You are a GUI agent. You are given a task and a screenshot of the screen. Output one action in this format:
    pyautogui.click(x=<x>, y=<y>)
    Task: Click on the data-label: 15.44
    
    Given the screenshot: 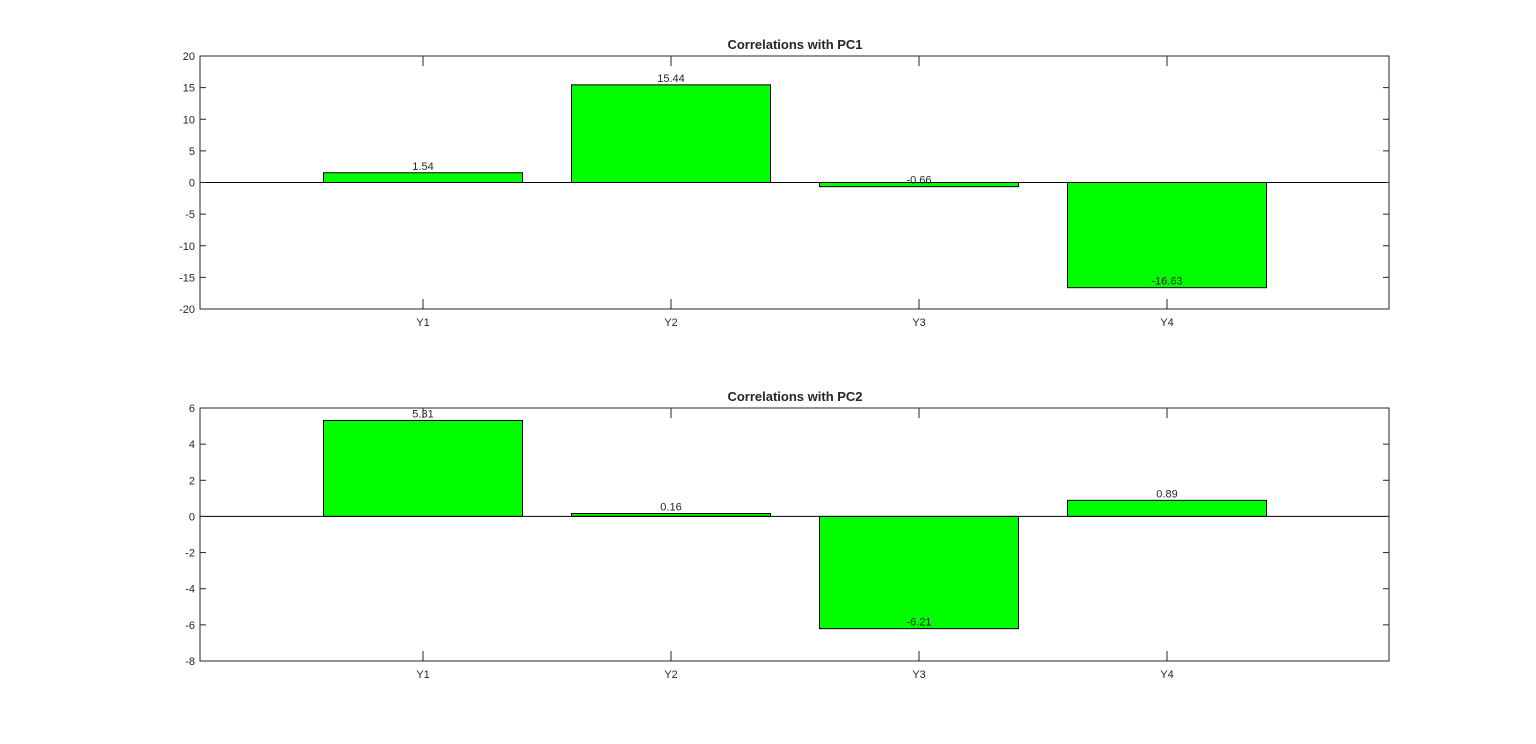 What is the action you would take?
    pyautogui.click(x=671, y=79)
    